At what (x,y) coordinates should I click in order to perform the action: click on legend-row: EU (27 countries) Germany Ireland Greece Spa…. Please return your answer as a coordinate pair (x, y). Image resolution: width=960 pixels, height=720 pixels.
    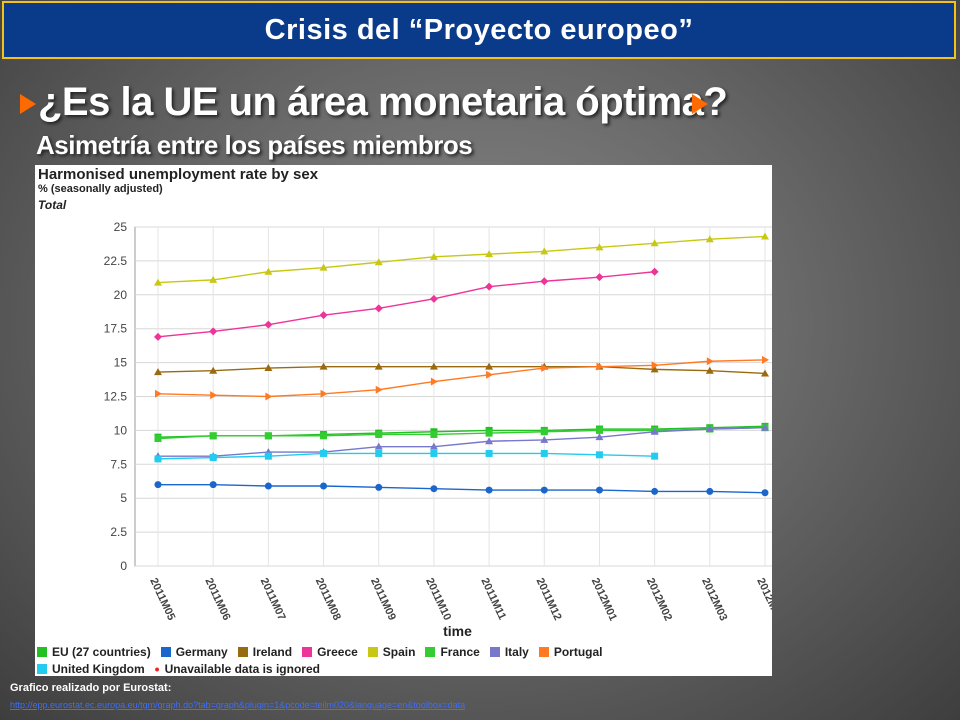
    Looking at the image, I should click on (404, 651).